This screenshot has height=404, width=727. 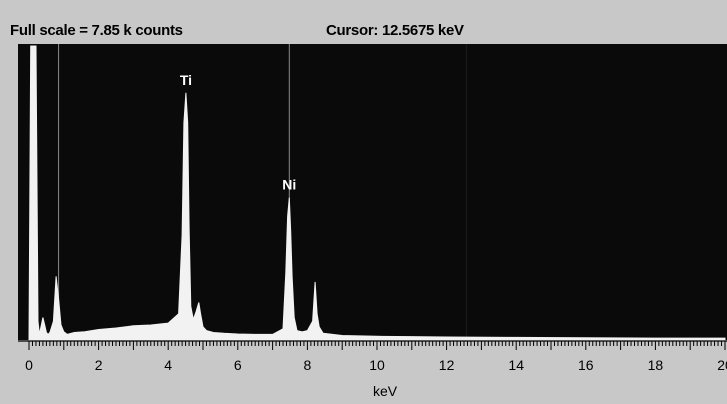 What do you see at coordinates (96, 30) in the screenshot?
I see `full-scale-readout: Full scale = 7.85 k counts` at bounding box center [96, 30].